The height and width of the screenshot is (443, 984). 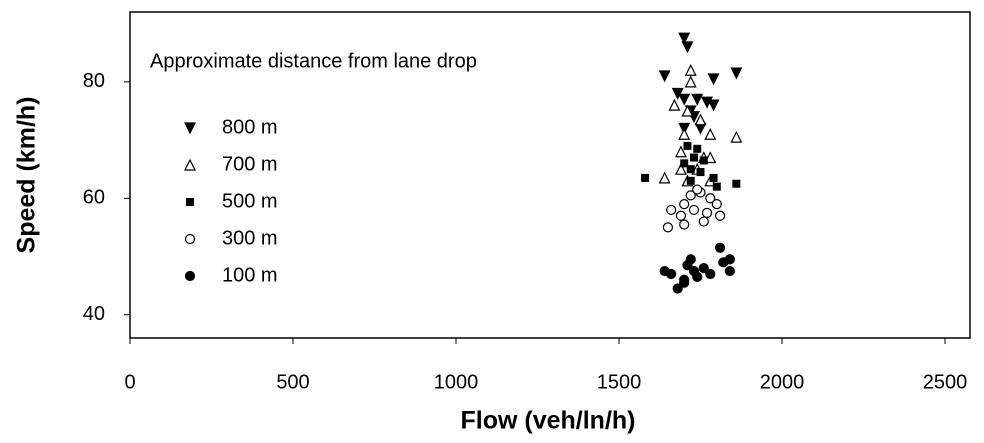 What do you see at coordinates (250, 164) in the screenshot?
I see `legend-label: 700 m` at bounding box center [250, 164].